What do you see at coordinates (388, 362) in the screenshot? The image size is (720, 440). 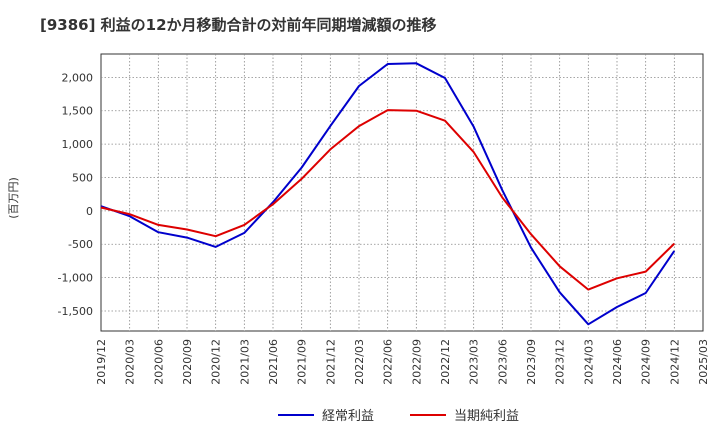 I see `x-tick-label: 2022/06` at bounding box center [388, 362].